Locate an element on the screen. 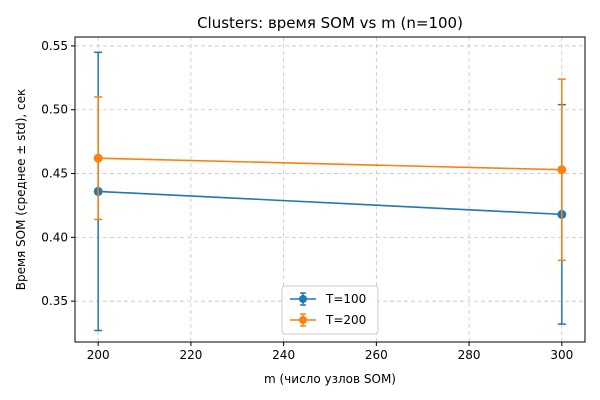  y-tick-label: 0.50 is located at coordinates (54, 110).